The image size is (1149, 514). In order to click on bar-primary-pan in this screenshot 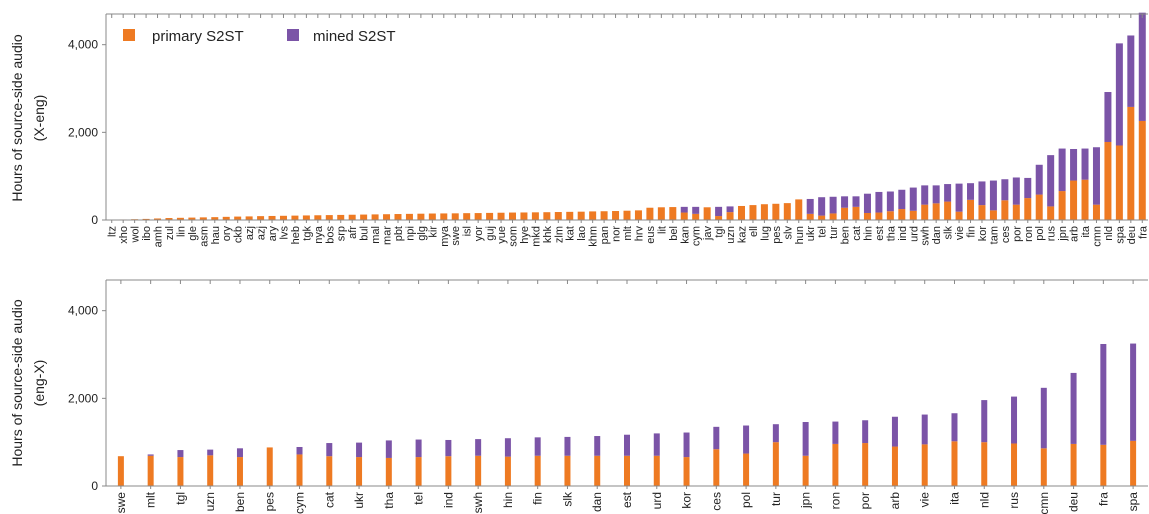, I will do `click(604, 215)`.